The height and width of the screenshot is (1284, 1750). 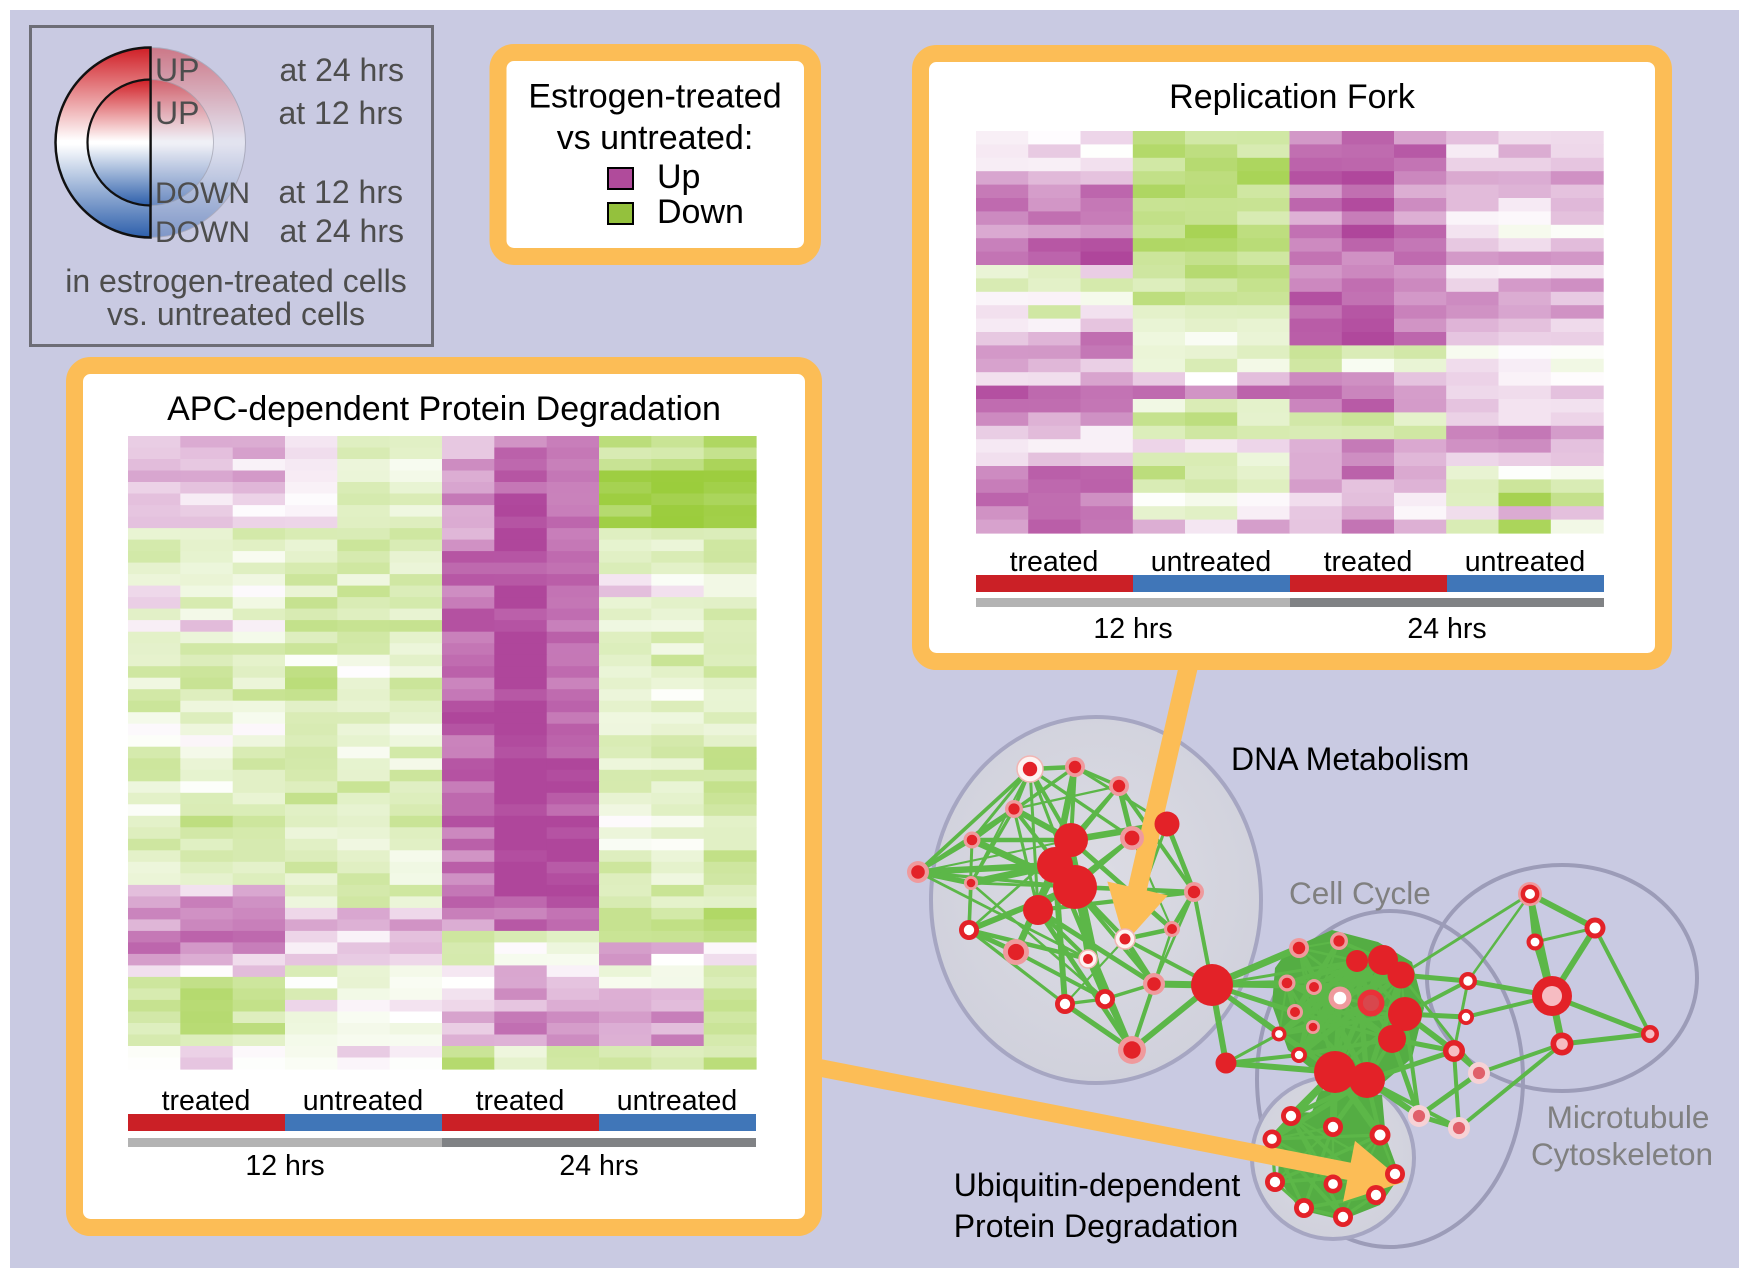 I want to click on svg-text: Down, so click(x=700, y=212).